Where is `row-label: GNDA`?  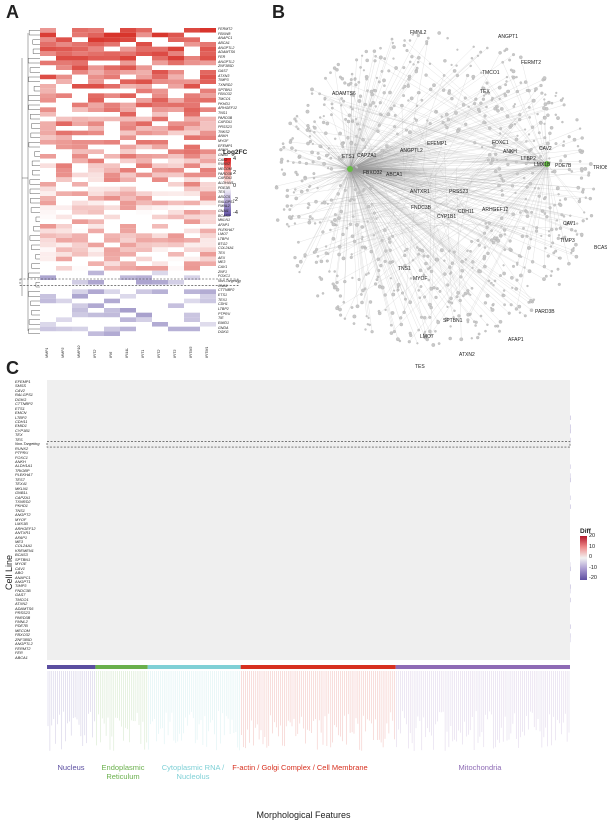
row-label: GNDA is located at coordinates (223, 327).